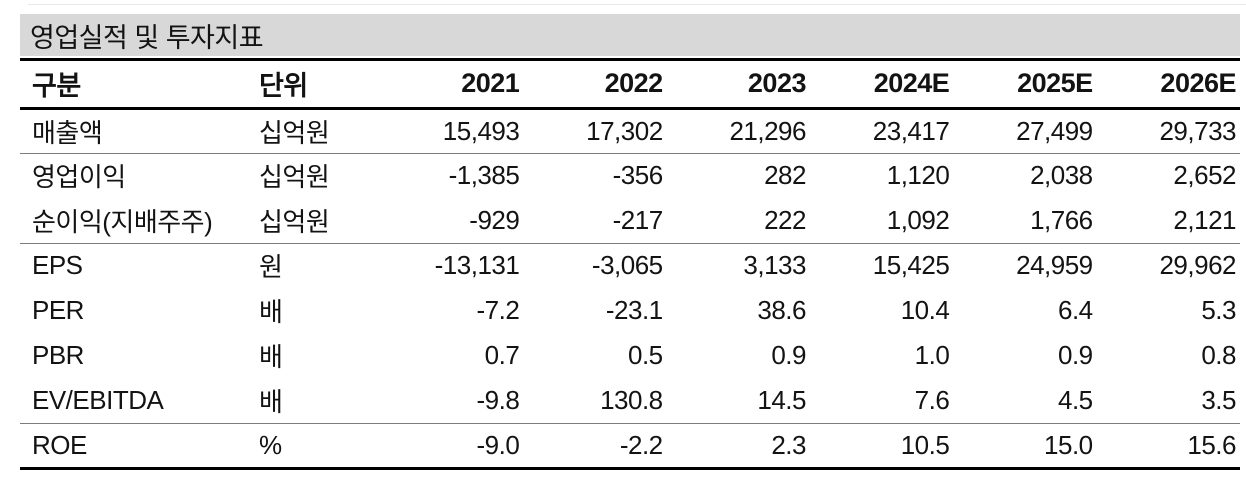 This screenshot has width=1246, height=488. What do you see at coordinates (881, 175) in the screenshot?
I see `value-cell: 1,120` at bounding box center [881, 175].